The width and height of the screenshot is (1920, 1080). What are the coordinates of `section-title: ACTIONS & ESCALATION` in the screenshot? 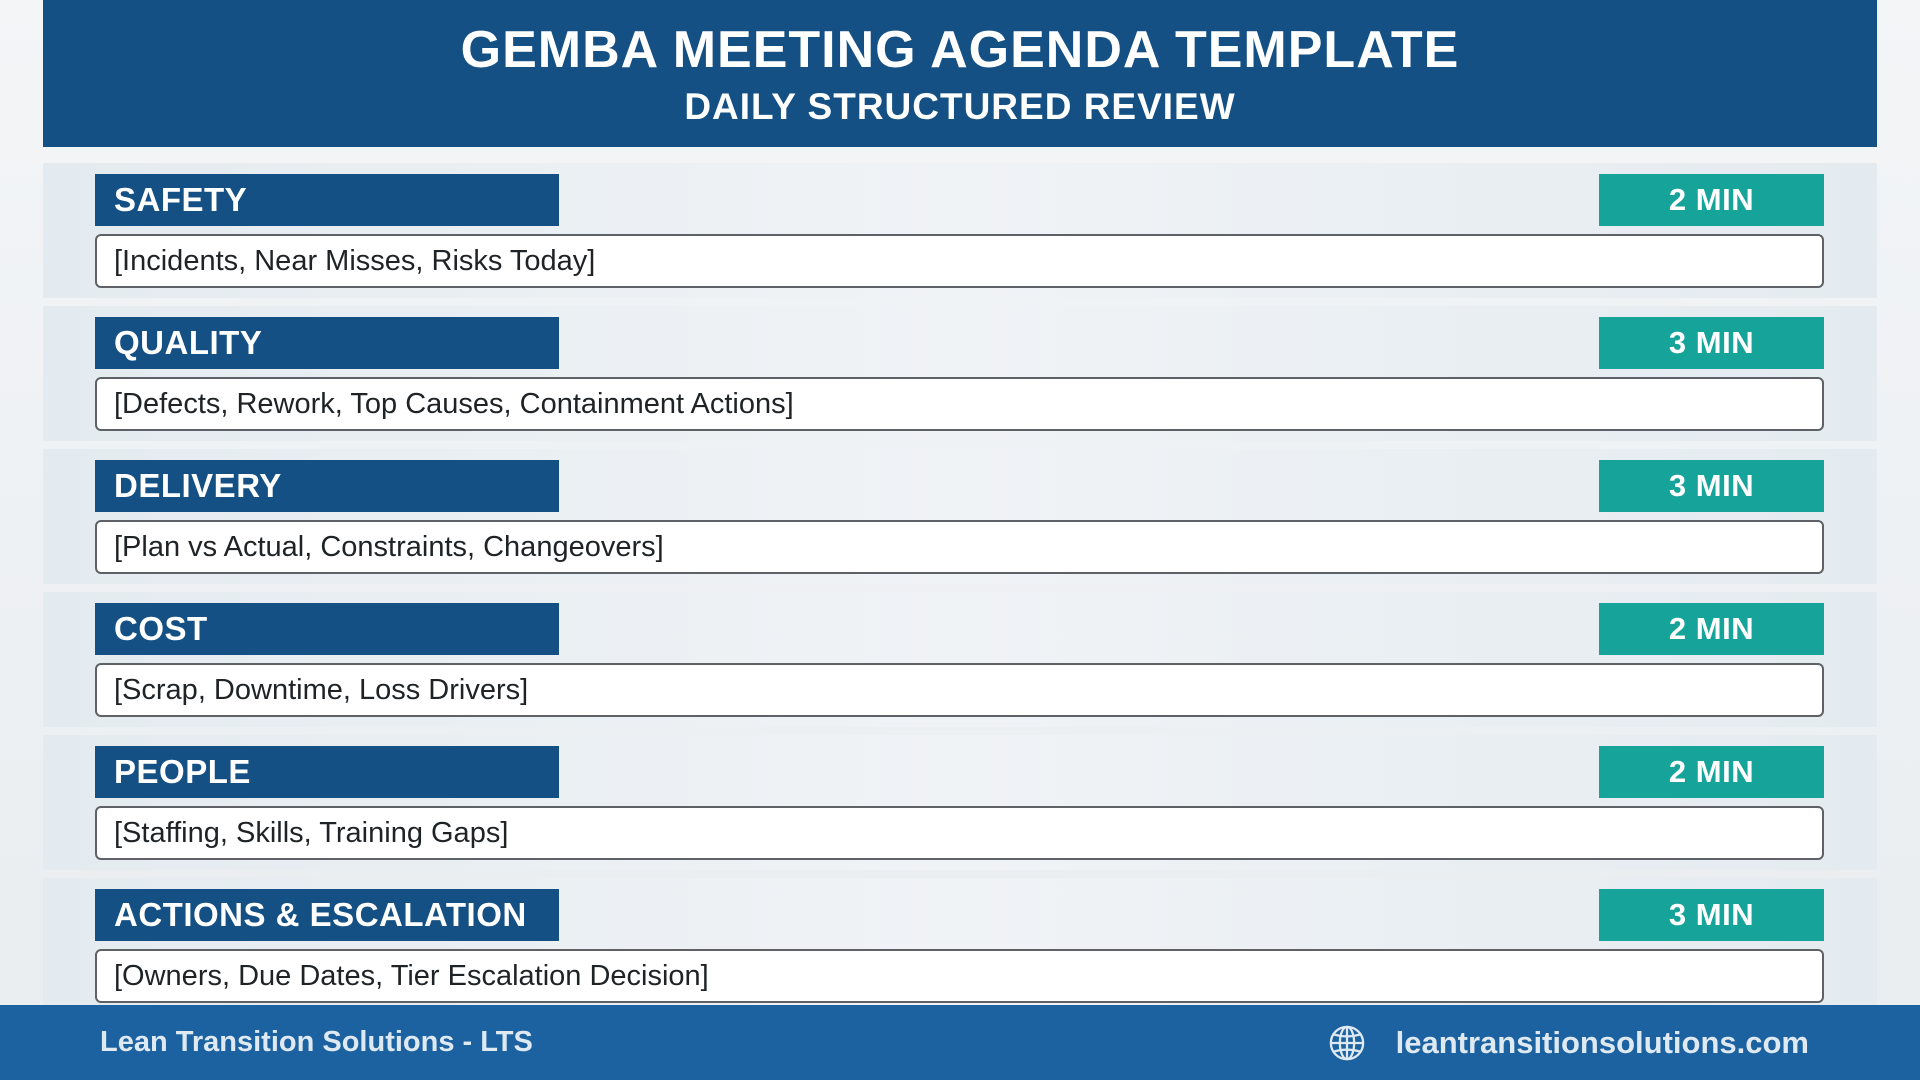 It's located at (327, 915).